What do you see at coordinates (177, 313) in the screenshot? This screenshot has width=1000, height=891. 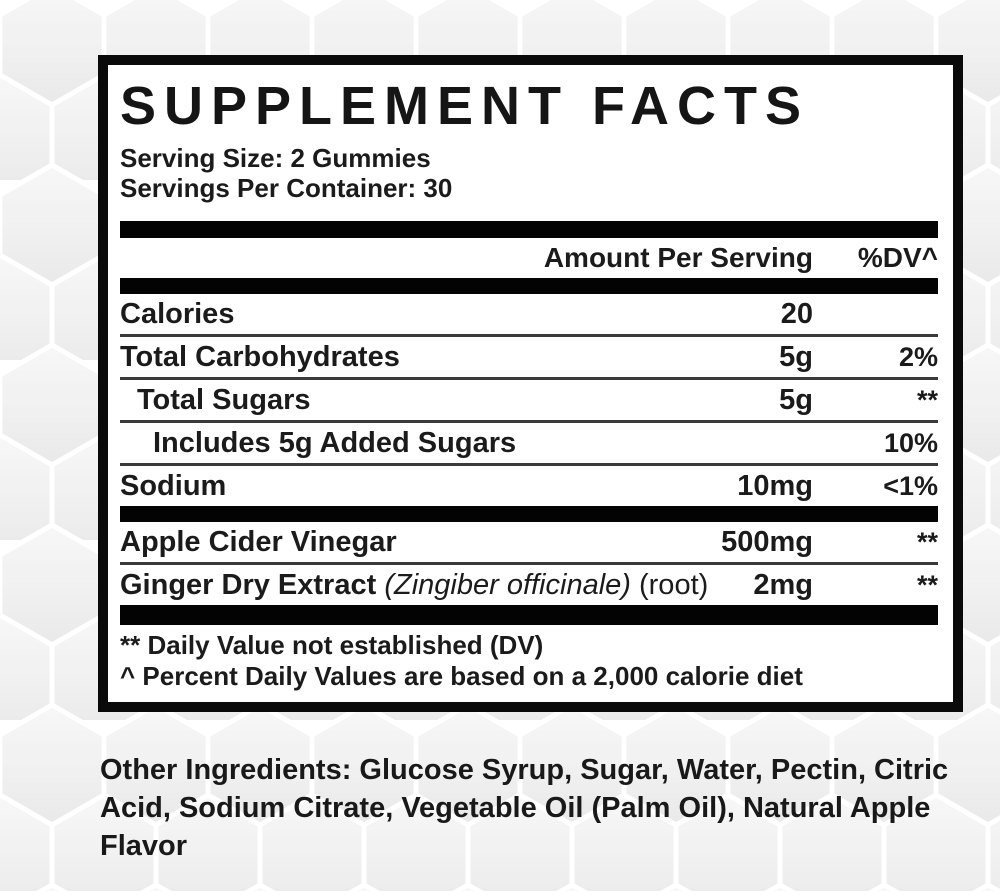 I see `nutrient-name: Calories` at bounding box center [177, 313].